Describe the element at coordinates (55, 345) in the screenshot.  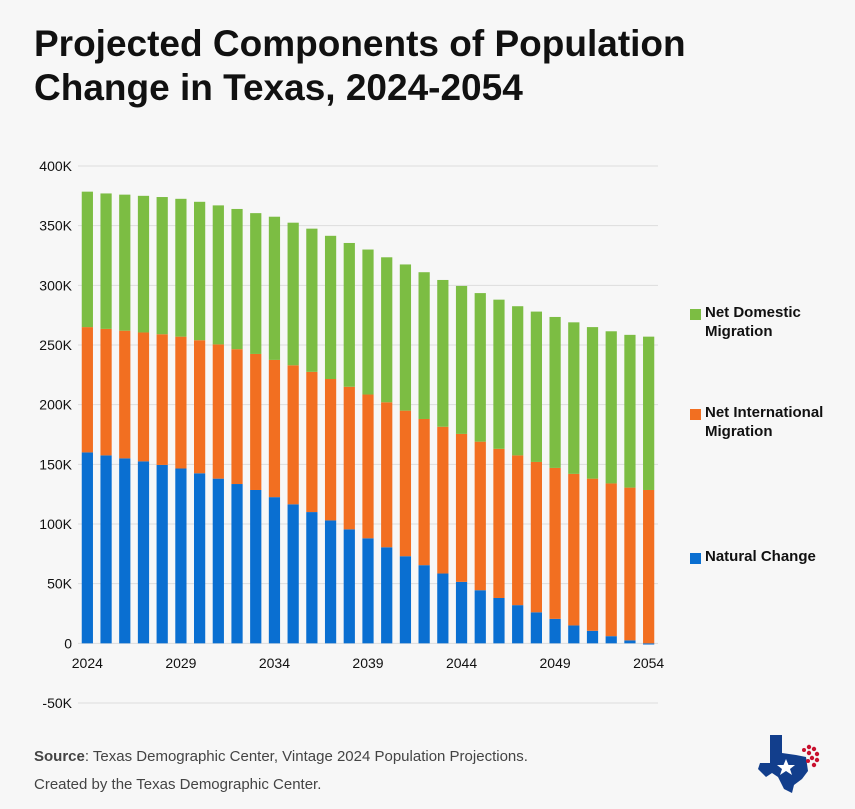
I see `y-tick-label: 250K` at that location.